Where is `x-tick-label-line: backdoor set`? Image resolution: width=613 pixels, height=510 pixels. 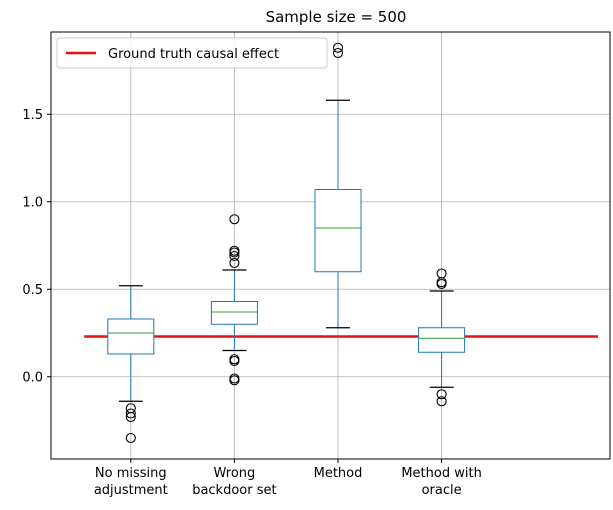
x-tick-label-line: backdoor set is located at coordinates (234, 490).